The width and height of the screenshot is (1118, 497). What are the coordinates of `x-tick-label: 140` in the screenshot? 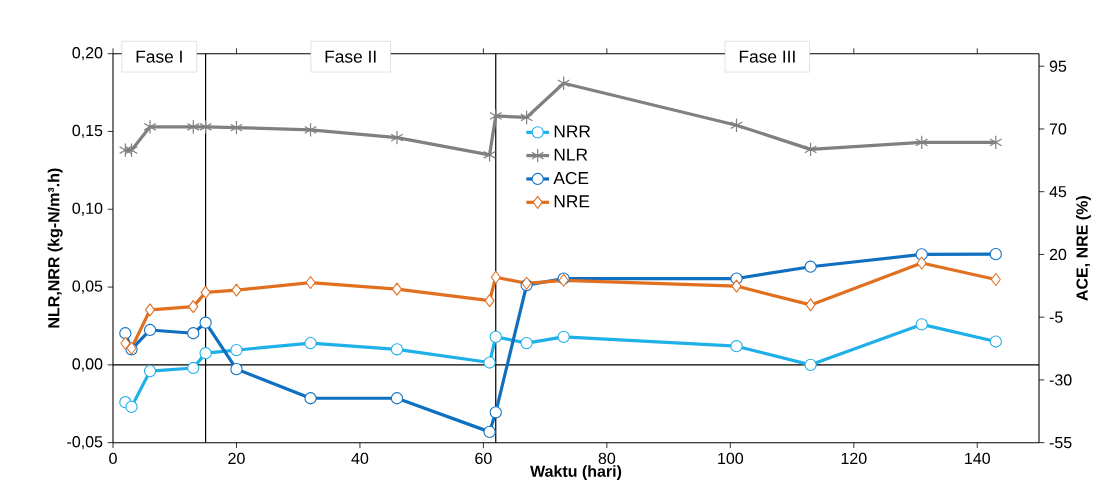 It's located at (977, 458).